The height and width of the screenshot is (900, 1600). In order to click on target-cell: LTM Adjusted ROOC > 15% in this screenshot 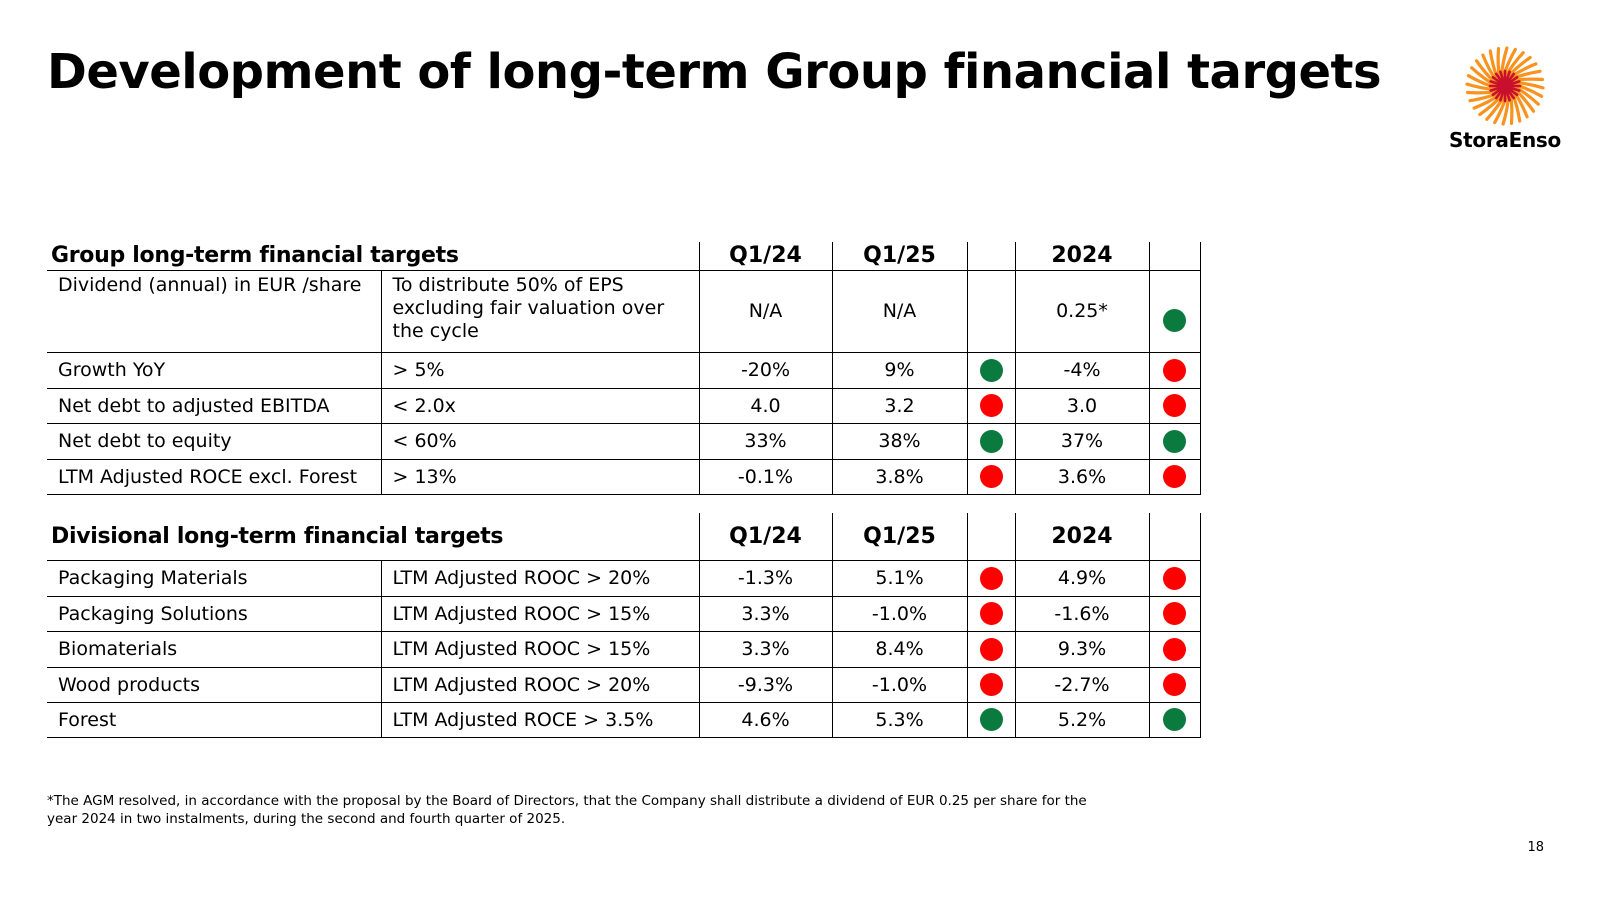, I will do `click(539, 649)`.